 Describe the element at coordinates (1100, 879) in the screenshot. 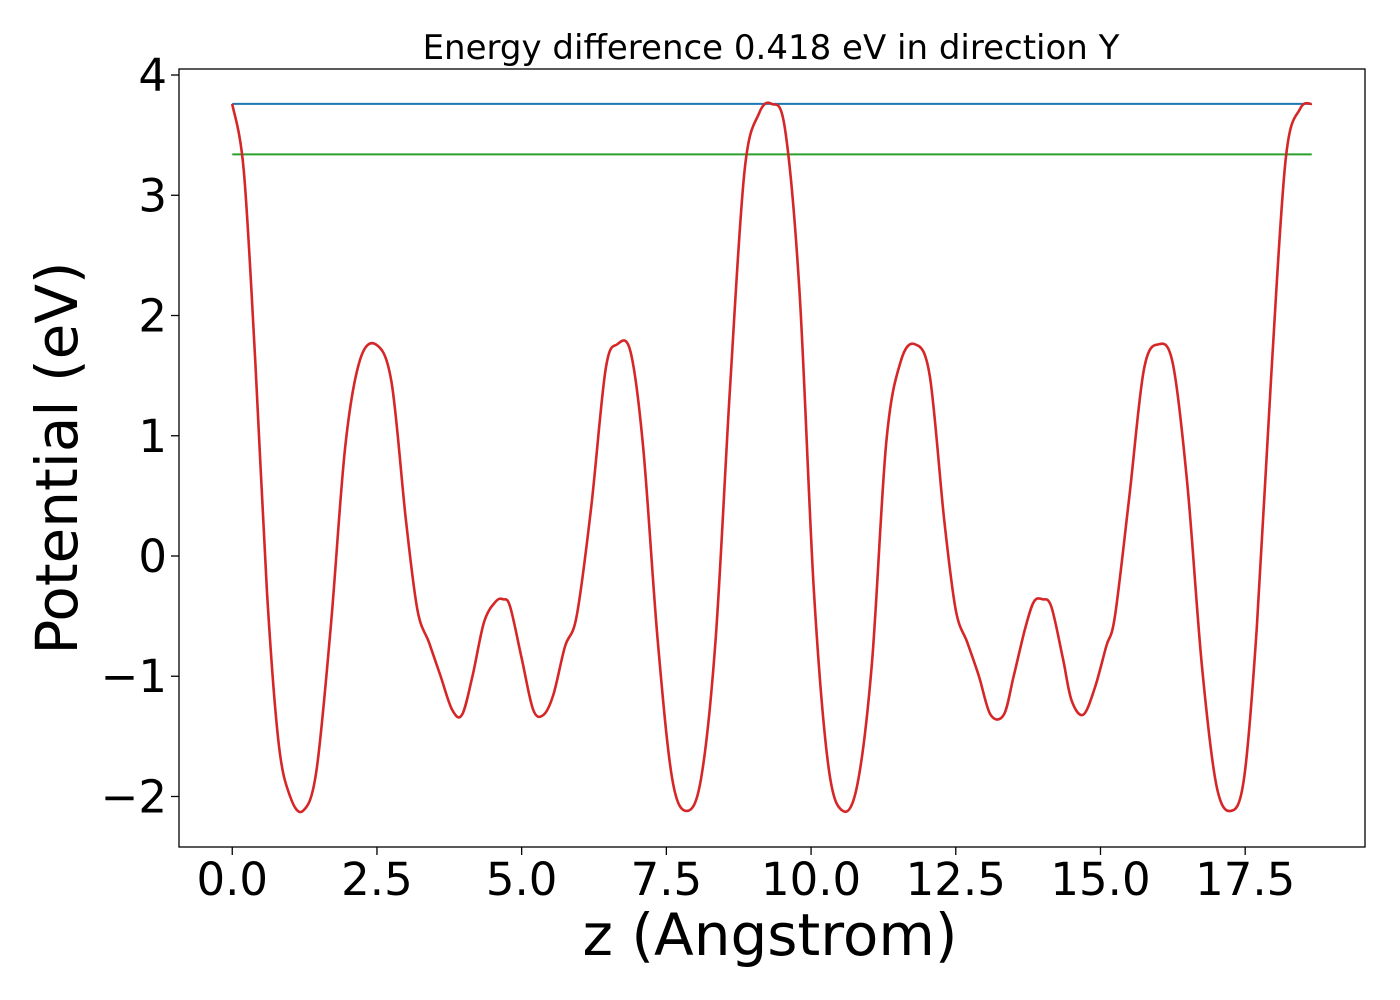

I see `x-tick-label: 15.0` at that location.